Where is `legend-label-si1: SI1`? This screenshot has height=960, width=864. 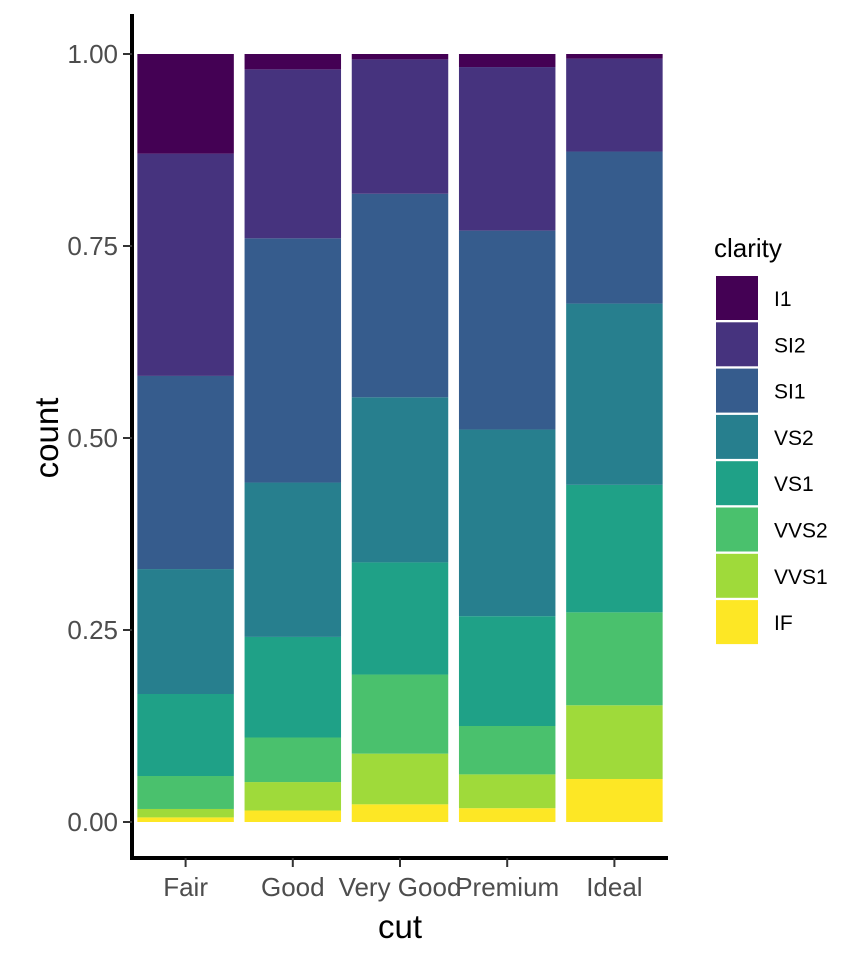
legend-label-si1: SI1 is located at coordinates (790, 392).